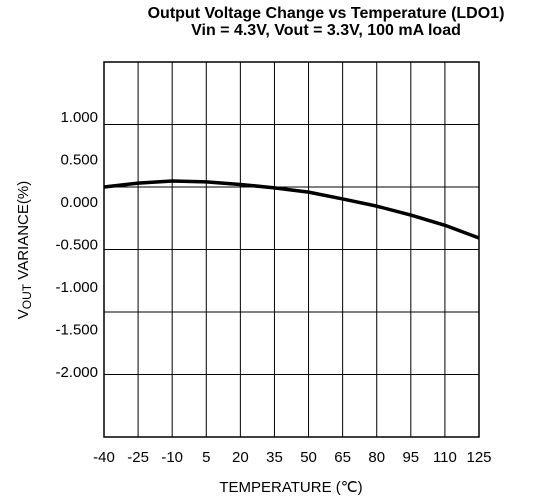 Image resolution: width=555 pixels, height=499 pixels. Describe the element at coordinates (410, 457) in the screenshot. I see `x-tick-label: 95` at that location.